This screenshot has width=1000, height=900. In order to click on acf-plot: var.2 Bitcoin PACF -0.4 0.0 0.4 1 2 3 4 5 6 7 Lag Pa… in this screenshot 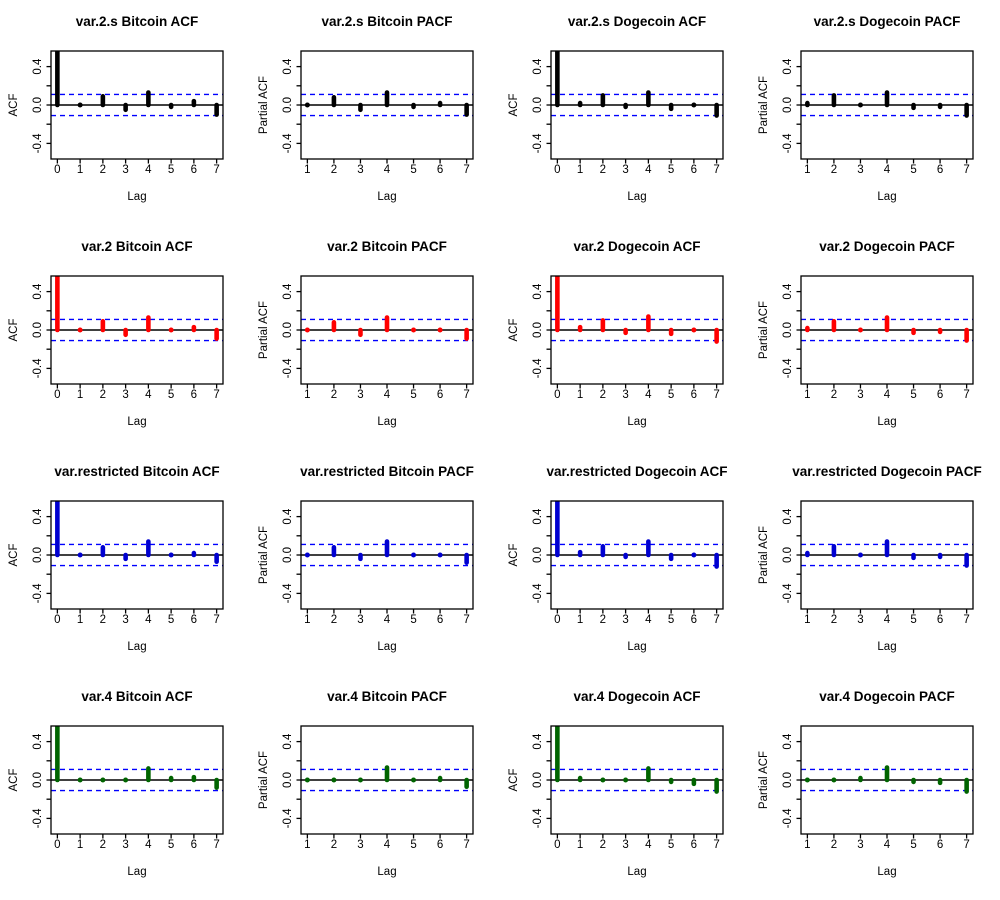, I will do `click(366, 333)`.